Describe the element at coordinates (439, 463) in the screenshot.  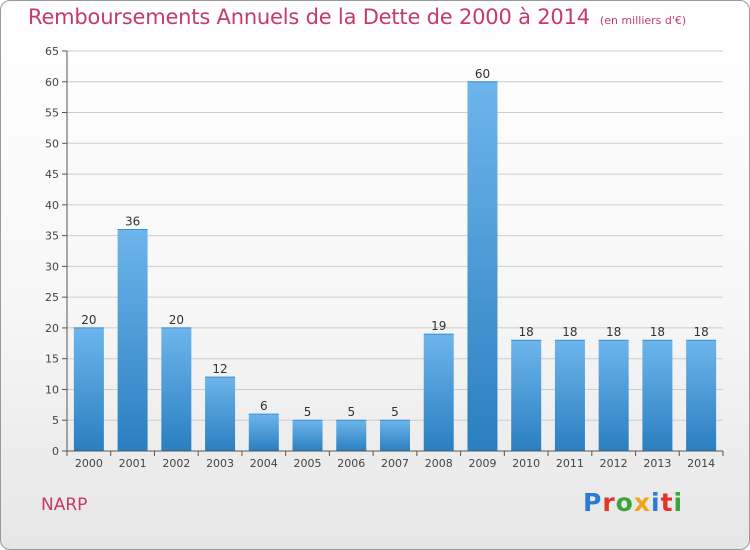
I see `x-tick-label: 2008` at that location.